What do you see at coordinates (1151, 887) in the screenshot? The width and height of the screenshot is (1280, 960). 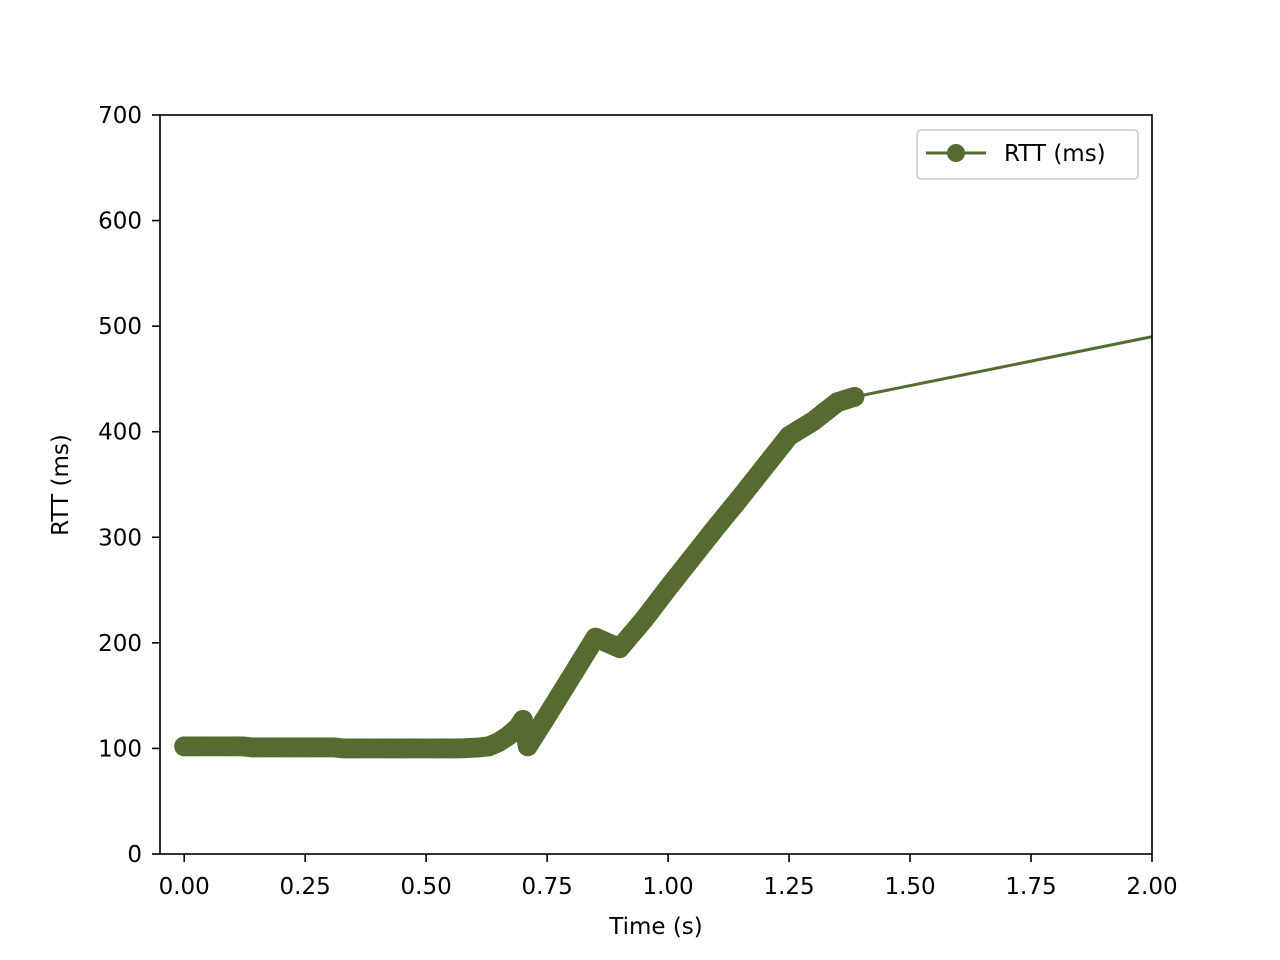 I see `x-tick-label: 2.00` at bounding box center [1151, 887].